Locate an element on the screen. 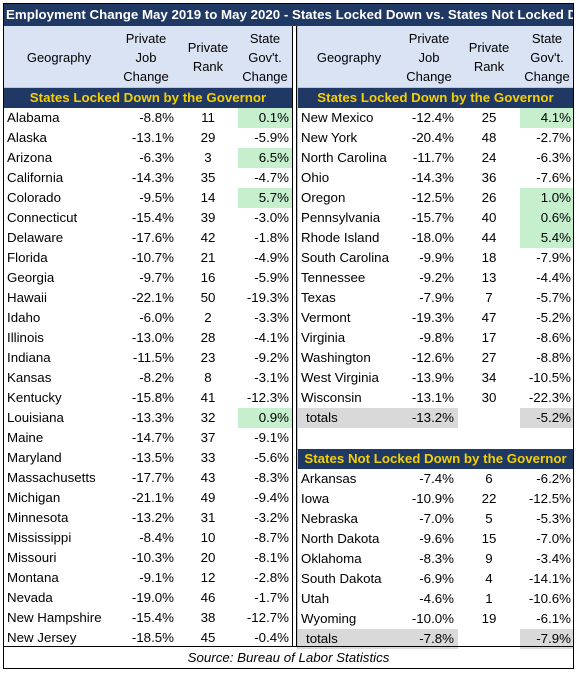 The image size is (579, 674). totals-private-job-change: -7.8% is located at coordinates (429, 639).